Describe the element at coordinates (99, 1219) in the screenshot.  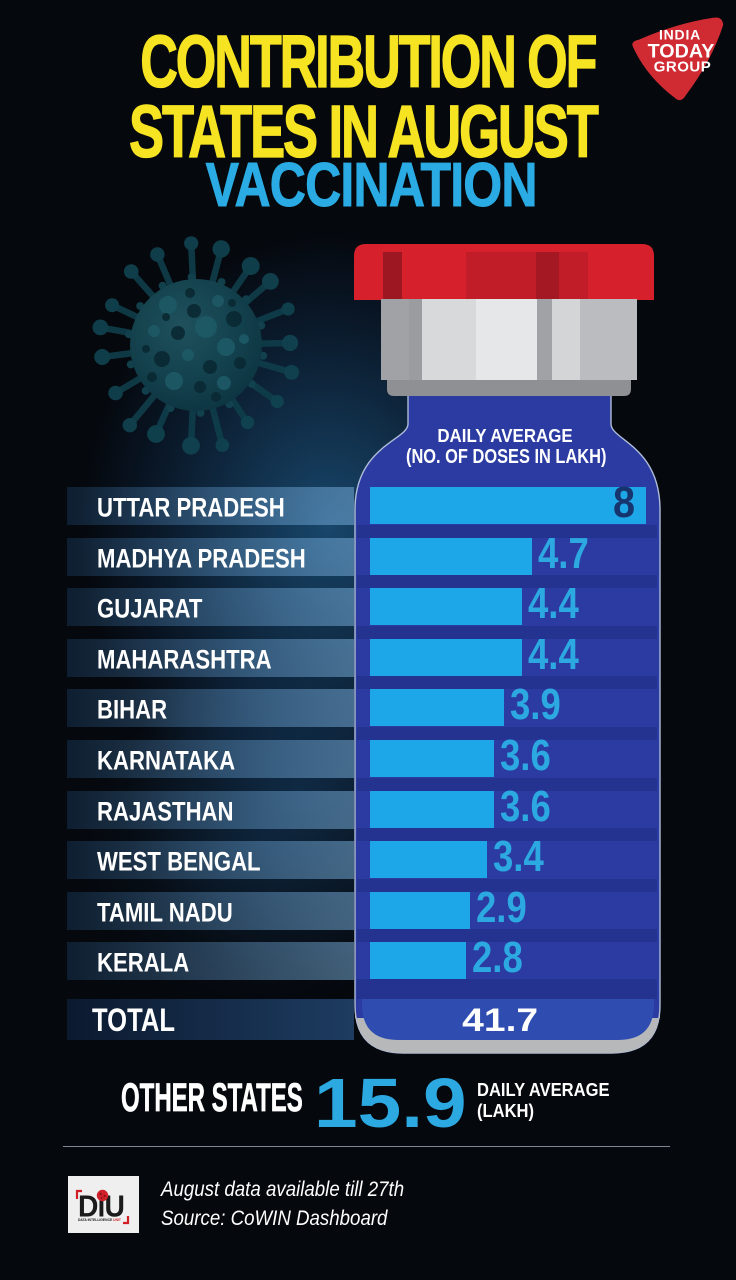
I see `svg-text: DATA INTELLIGENCE UNIT` at that location.